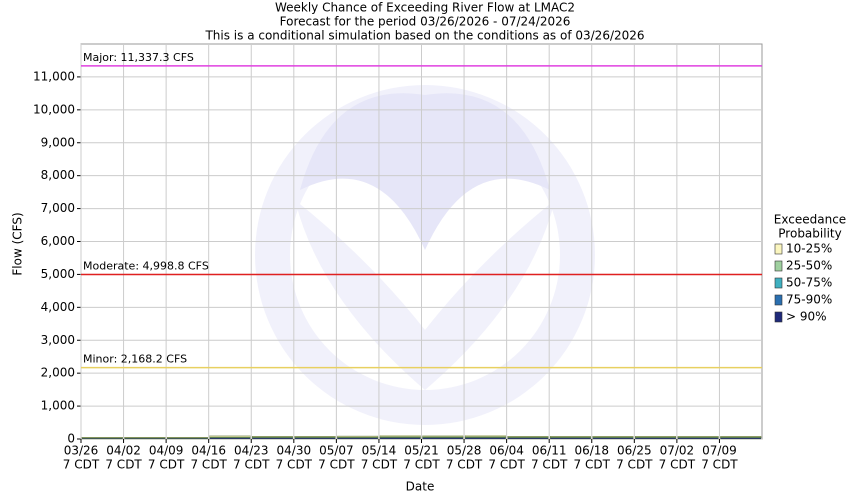 The width and height of the screenshot is (850, 500). Describe the element at coordinates (634, 451) in the screenshot. I see `x-tick-label: 06/25` at that location.